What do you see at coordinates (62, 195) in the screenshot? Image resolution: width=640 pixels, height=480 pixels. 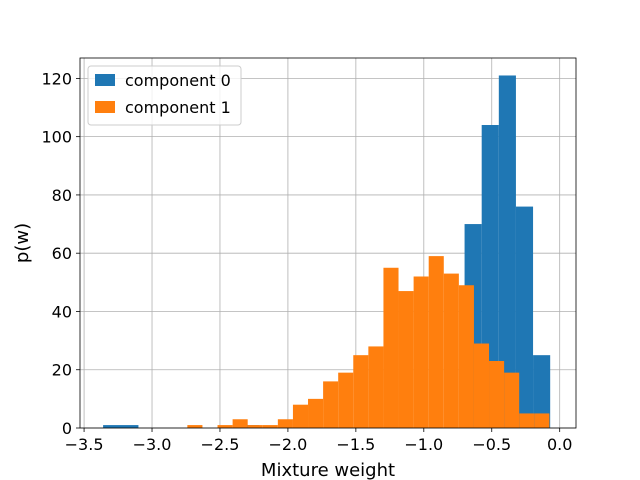 I see `y-tick-label: 80` at bounding box center [62, 195].